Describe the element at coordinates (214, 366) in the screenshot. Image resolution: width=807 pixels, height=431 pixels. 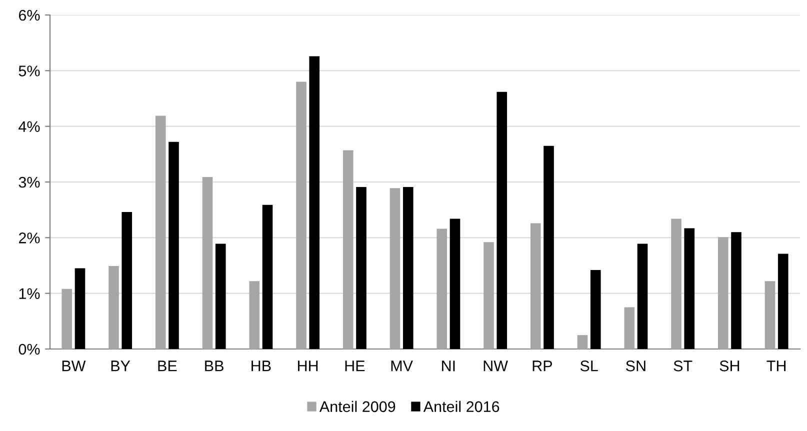
I see `x-tick-label: BB` at that location.